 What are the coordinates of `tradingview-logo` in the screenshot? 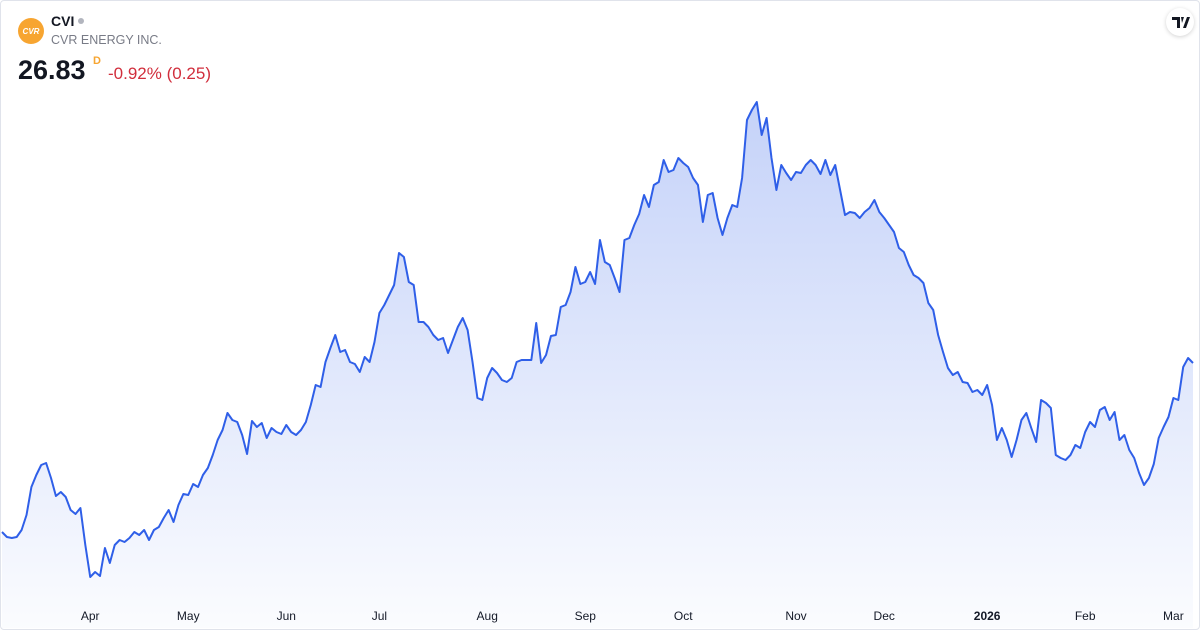 It's located at (1180, 22).